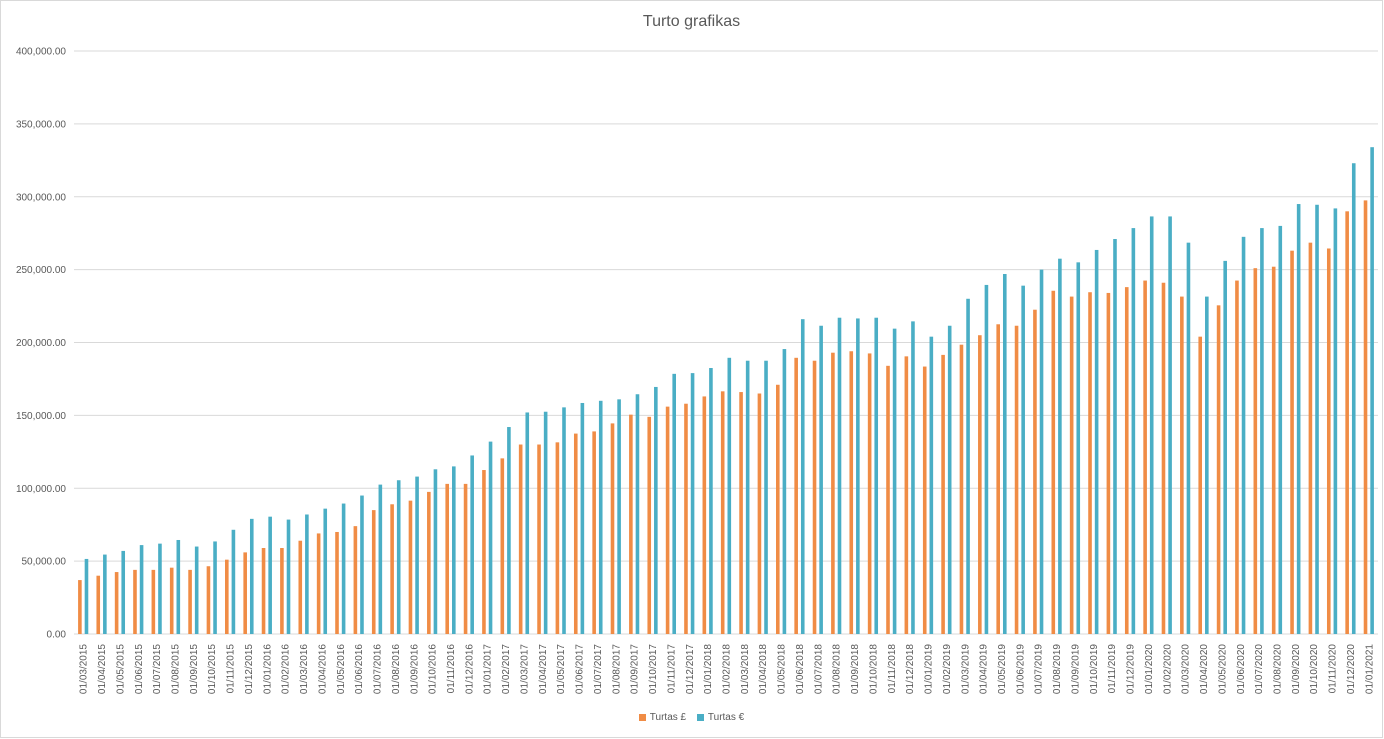 The width and height of the screenshot is (1384, 739). What do you see at coordinates (892, 669) in the screenshot?
I see `x-tick-label: 01/11/2018` at bounding box center [892, 669].